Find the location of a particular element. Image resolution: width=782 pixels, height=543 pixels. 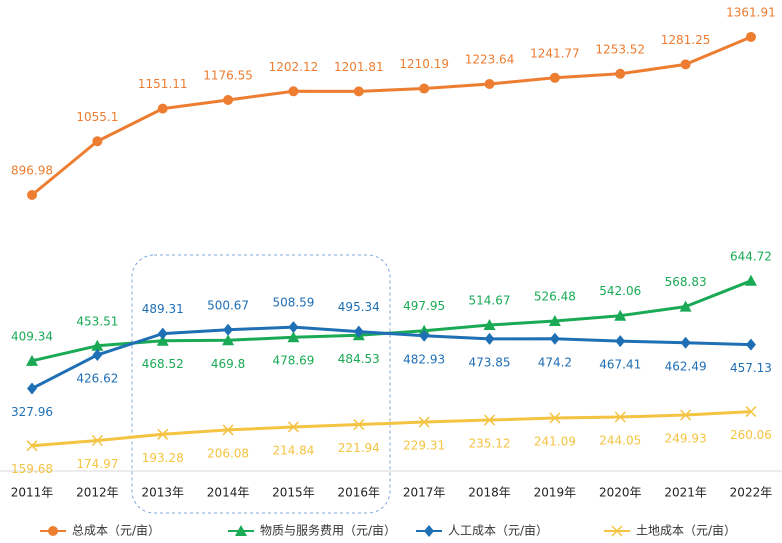

data-label: 1176.55 is located at coordinates (228, 75).